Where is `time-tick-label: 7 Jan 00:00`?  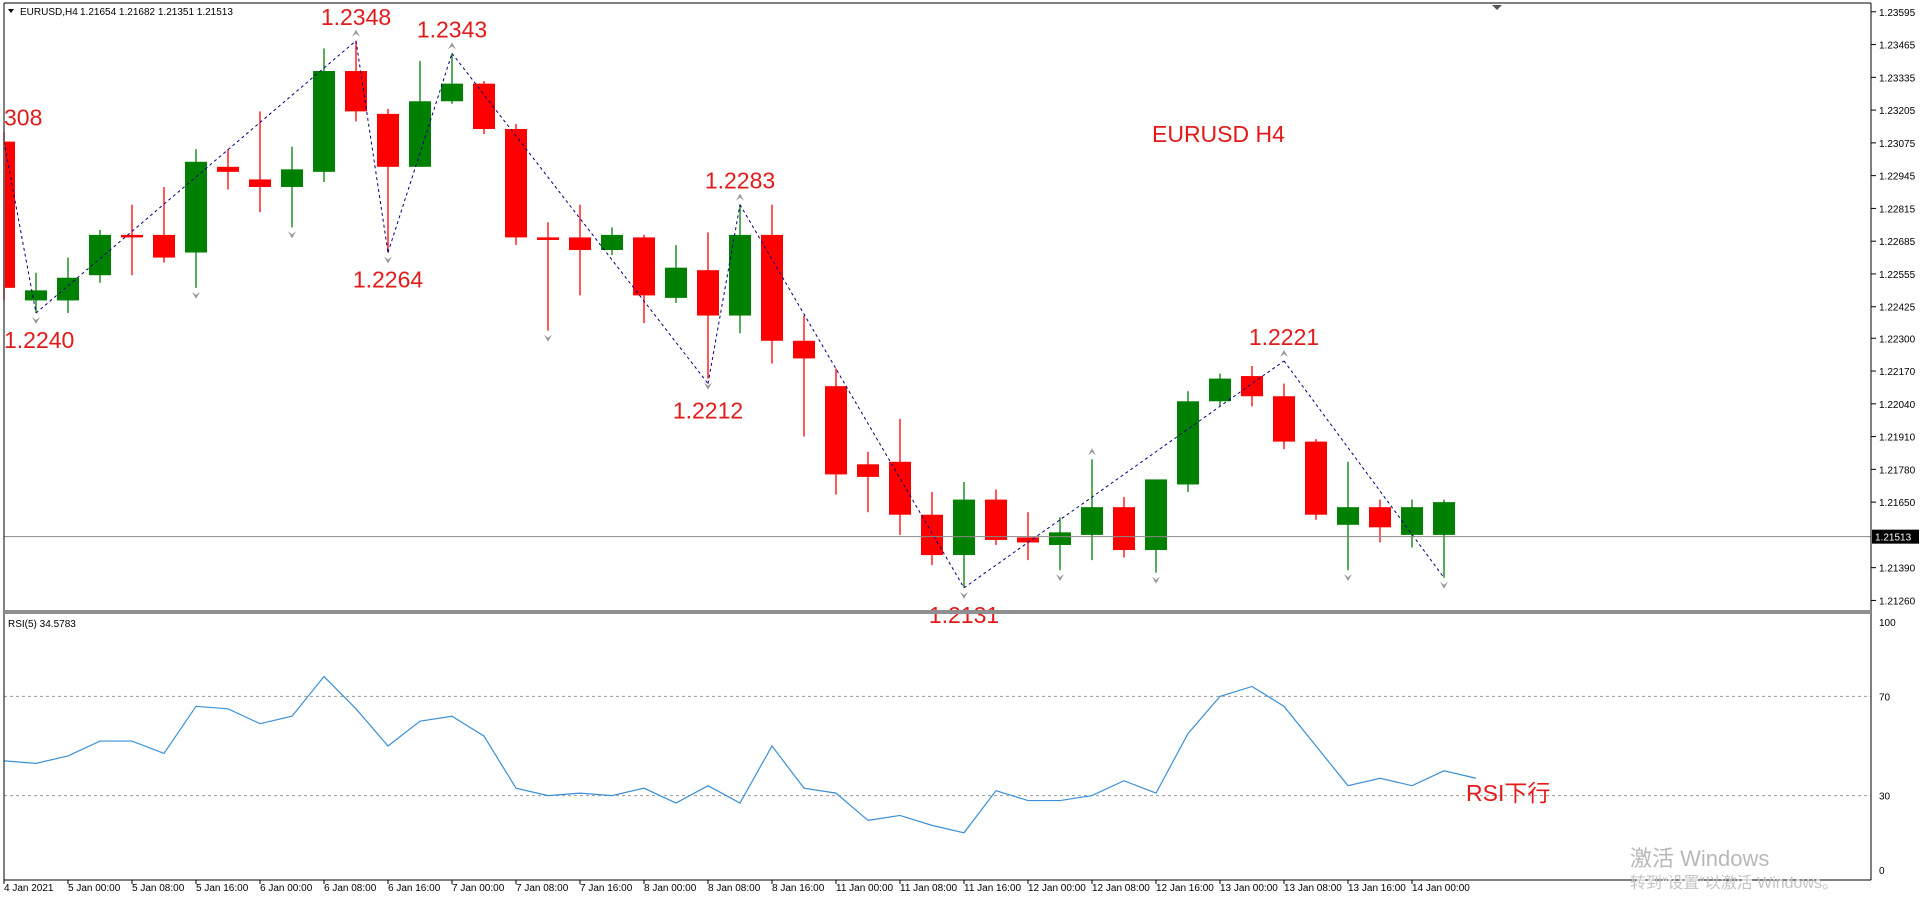
time-tick-label: 7 Jan 00:00 is located at coordinates (478, 888).